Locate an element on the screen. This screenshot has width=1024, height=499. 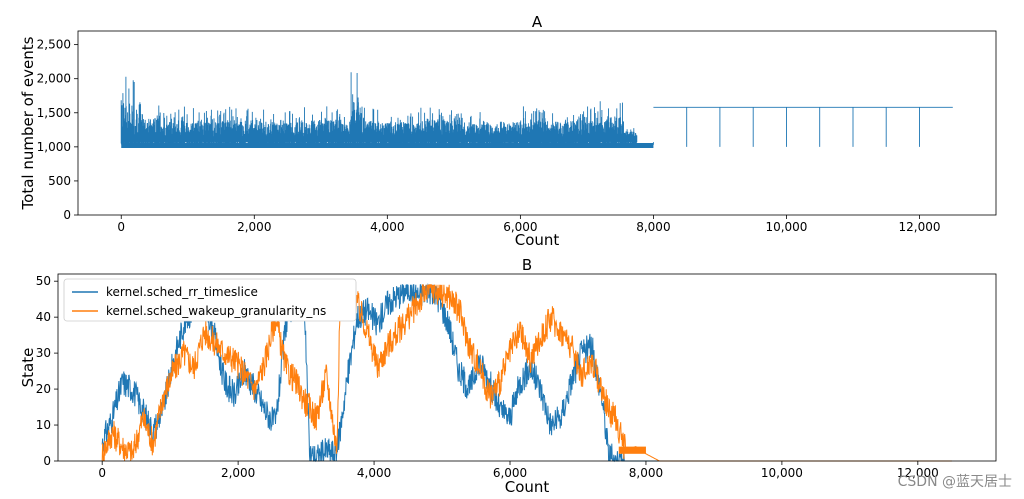
panel-b-y-ticks: 0 10 20 30 40 50 is located at coordinates (47, 371).